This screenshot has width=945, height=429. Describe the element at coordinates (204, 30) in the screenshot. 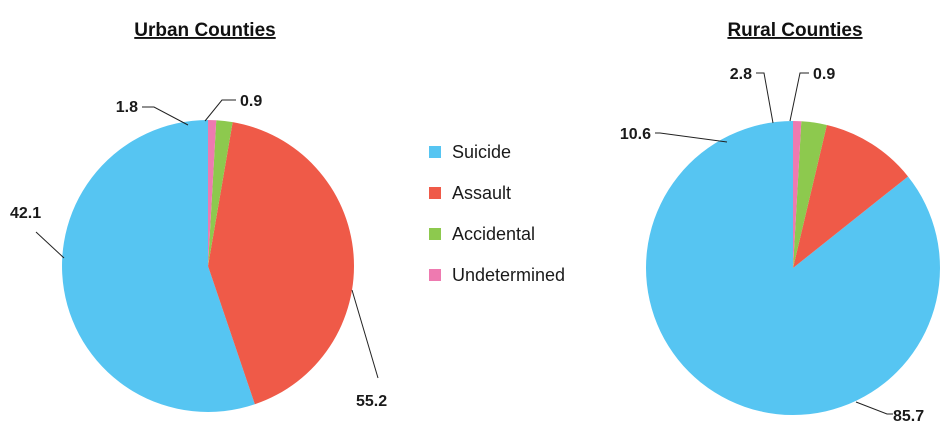

I see `urban-chart-title: Urban Counties` at that location.